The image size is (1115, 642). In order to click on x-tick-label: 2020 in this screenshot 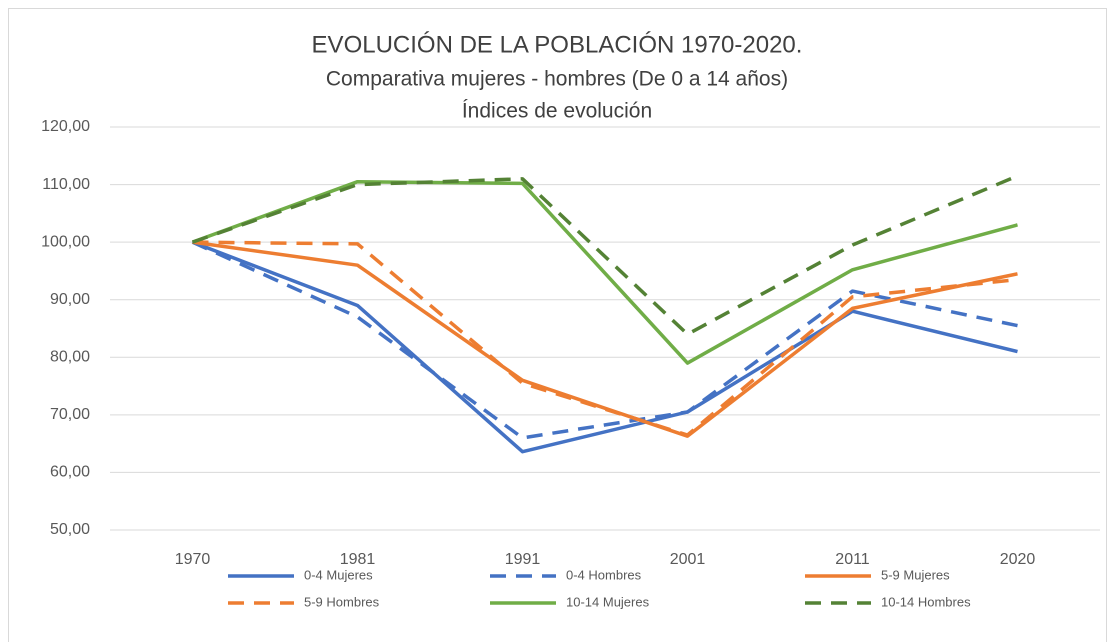, I will do `click(1018, 559)`.